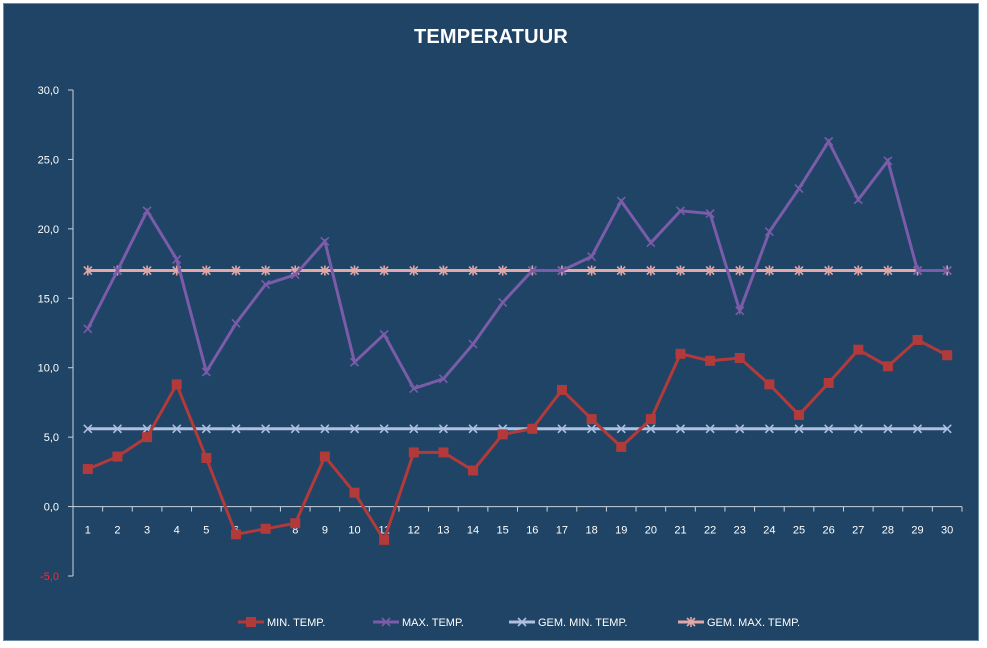  I want to click on y-tick-label: 20,0, so click(48, 230).